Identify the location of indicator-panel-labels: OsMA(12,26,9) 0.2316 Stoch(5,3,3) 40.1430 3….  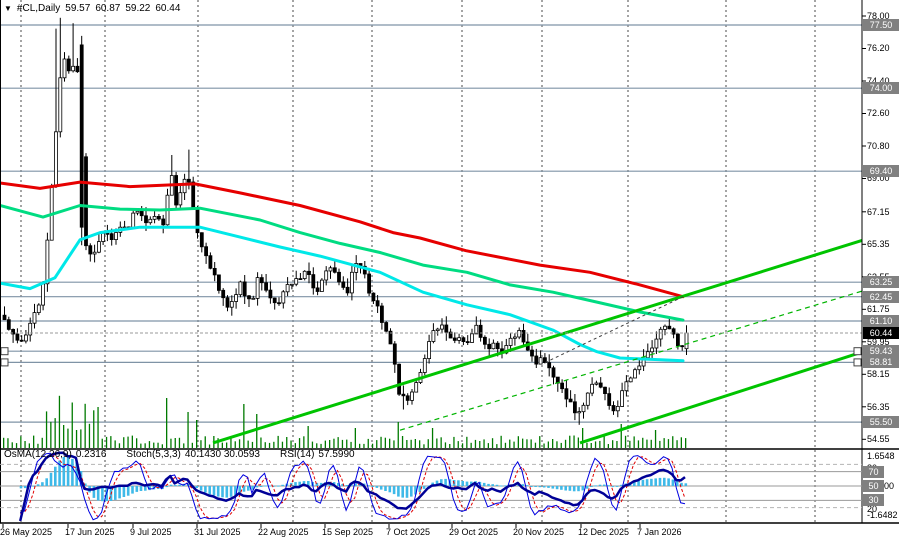
(189, 454).